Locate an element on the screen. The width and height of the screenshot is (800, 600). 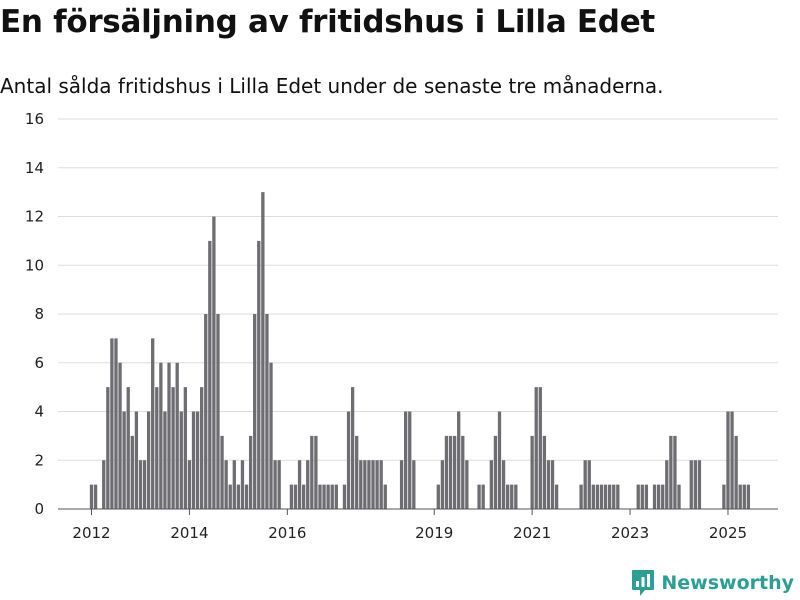
x-tick-label: 2019 is located at coordinates (434, 533).